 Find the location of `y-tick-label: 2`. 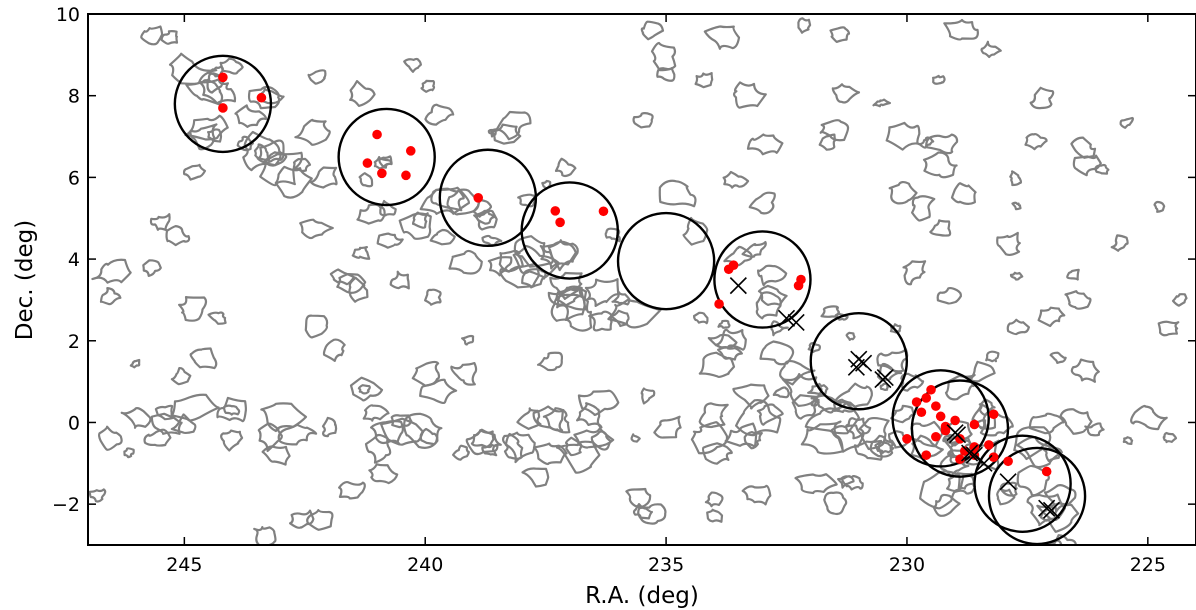

y-tick-label: 2 is located at coordinates (74, 342).